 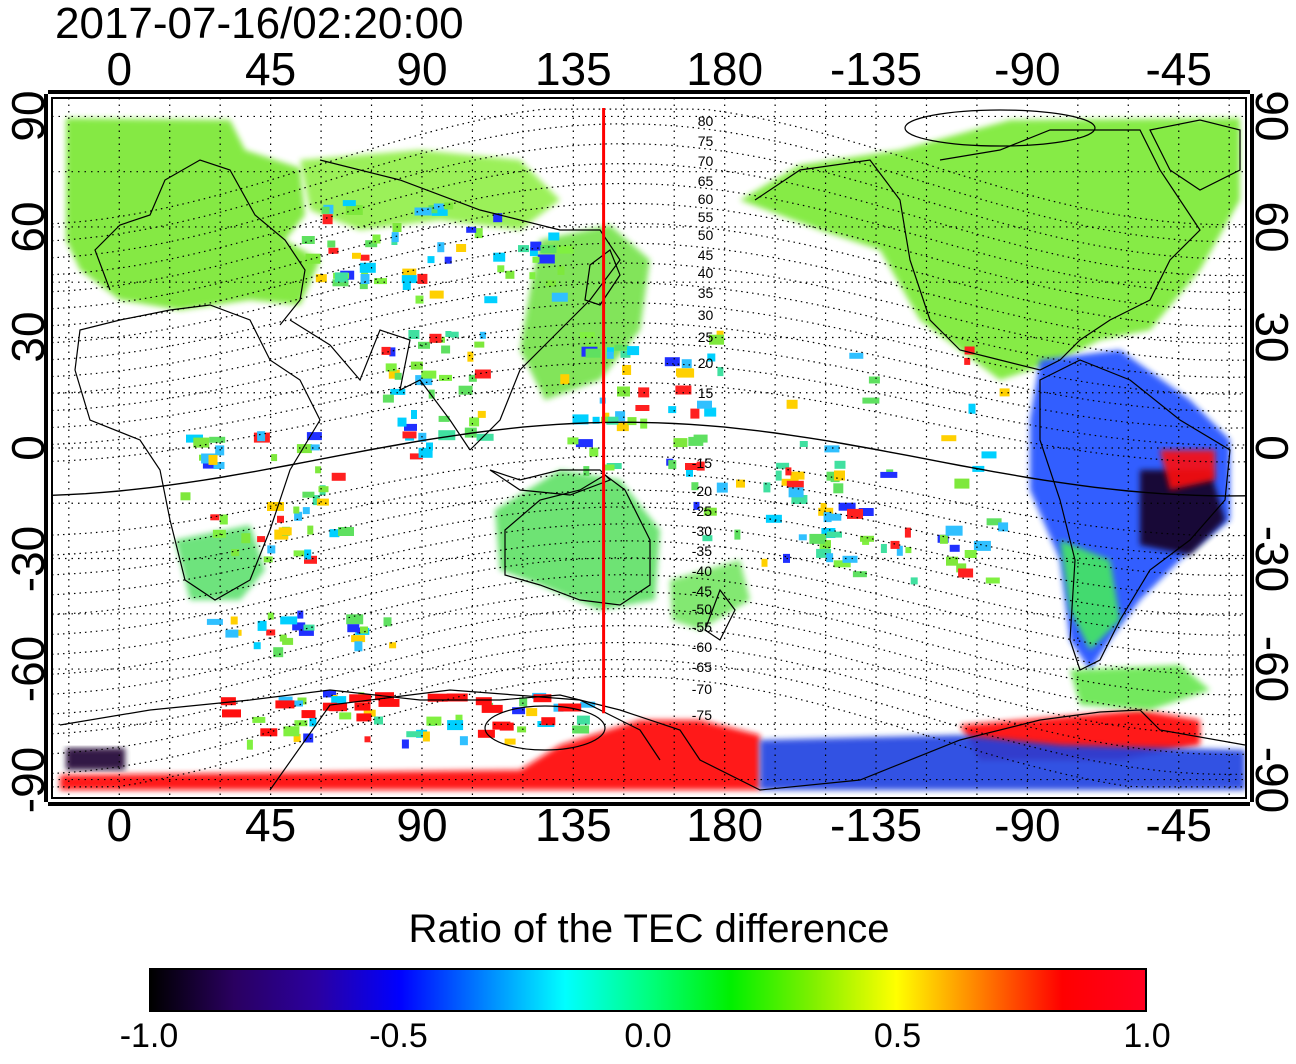 I want to click on magnetic-lat-label: 15, so click(x=706, y=393).